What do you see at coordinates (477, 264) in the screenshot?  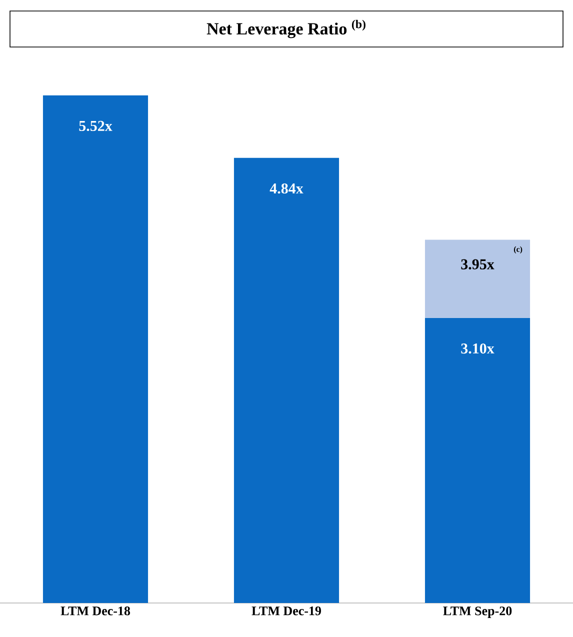 I see `annotation: 3.95x` at bounding box center [477, 264].